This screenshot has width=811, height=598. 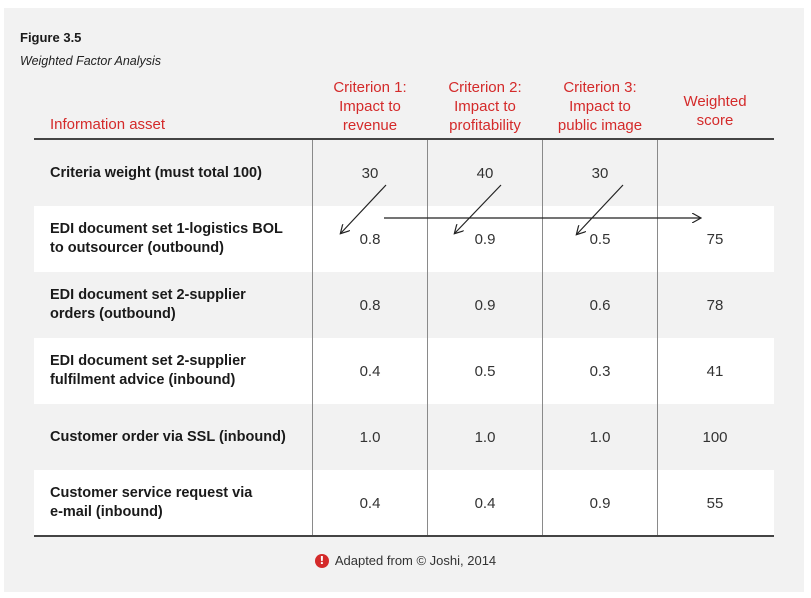 I want to click on source-text: Adapted from © Joshi, 2014, so click(x=415, y=560).